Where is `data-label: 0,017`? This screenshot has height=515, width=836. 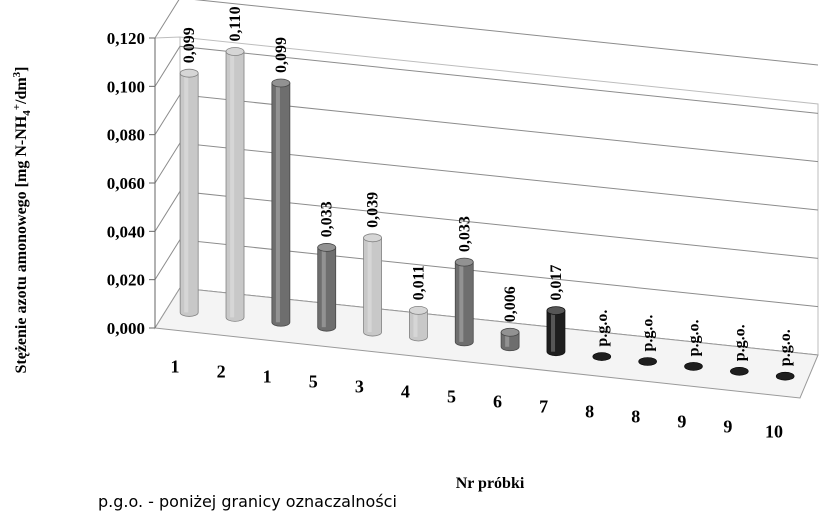 data-label: 0,017 is located at coordinates (556, 283).